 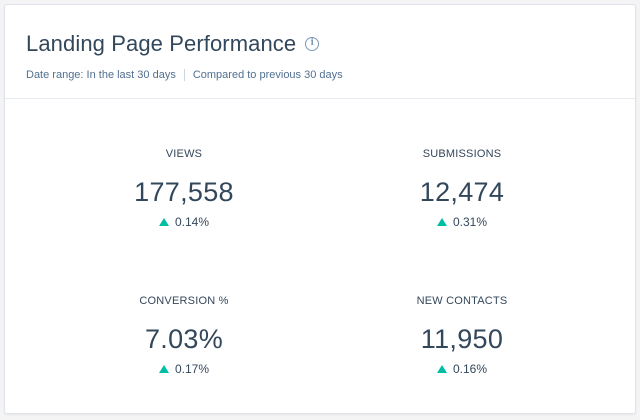 What do you see at coordinates (462, 192) in the screenshot?
I see `metric-value: 12,474` at bounding box center [462, 192].